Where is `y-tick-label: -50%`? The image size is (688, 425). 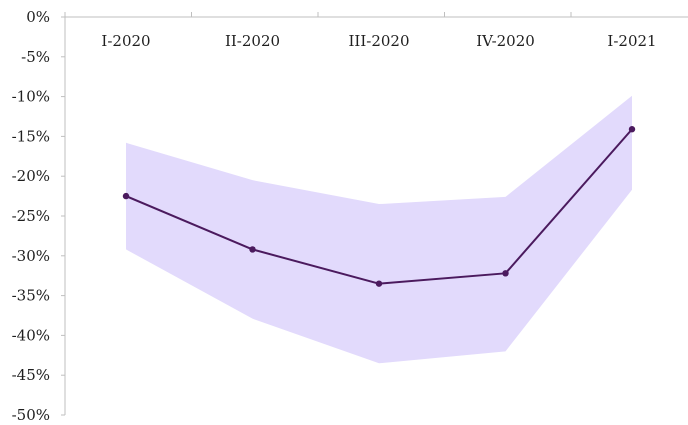
y-tick-label: -50% is located at coordinates (31, 415).